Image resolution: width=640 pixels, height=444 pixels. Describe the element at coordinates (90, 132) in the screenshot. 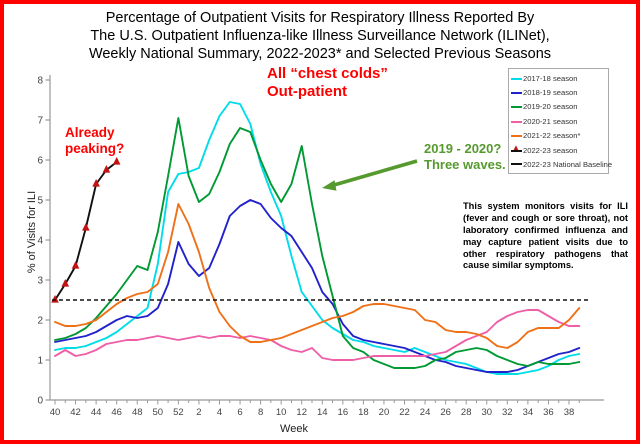

I see `annotation-already-peaking-line1: Already` at that location.